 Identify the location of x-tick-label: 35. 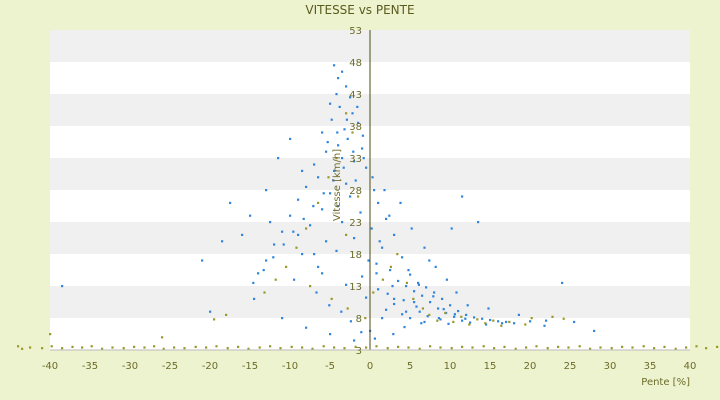
(650, 366).